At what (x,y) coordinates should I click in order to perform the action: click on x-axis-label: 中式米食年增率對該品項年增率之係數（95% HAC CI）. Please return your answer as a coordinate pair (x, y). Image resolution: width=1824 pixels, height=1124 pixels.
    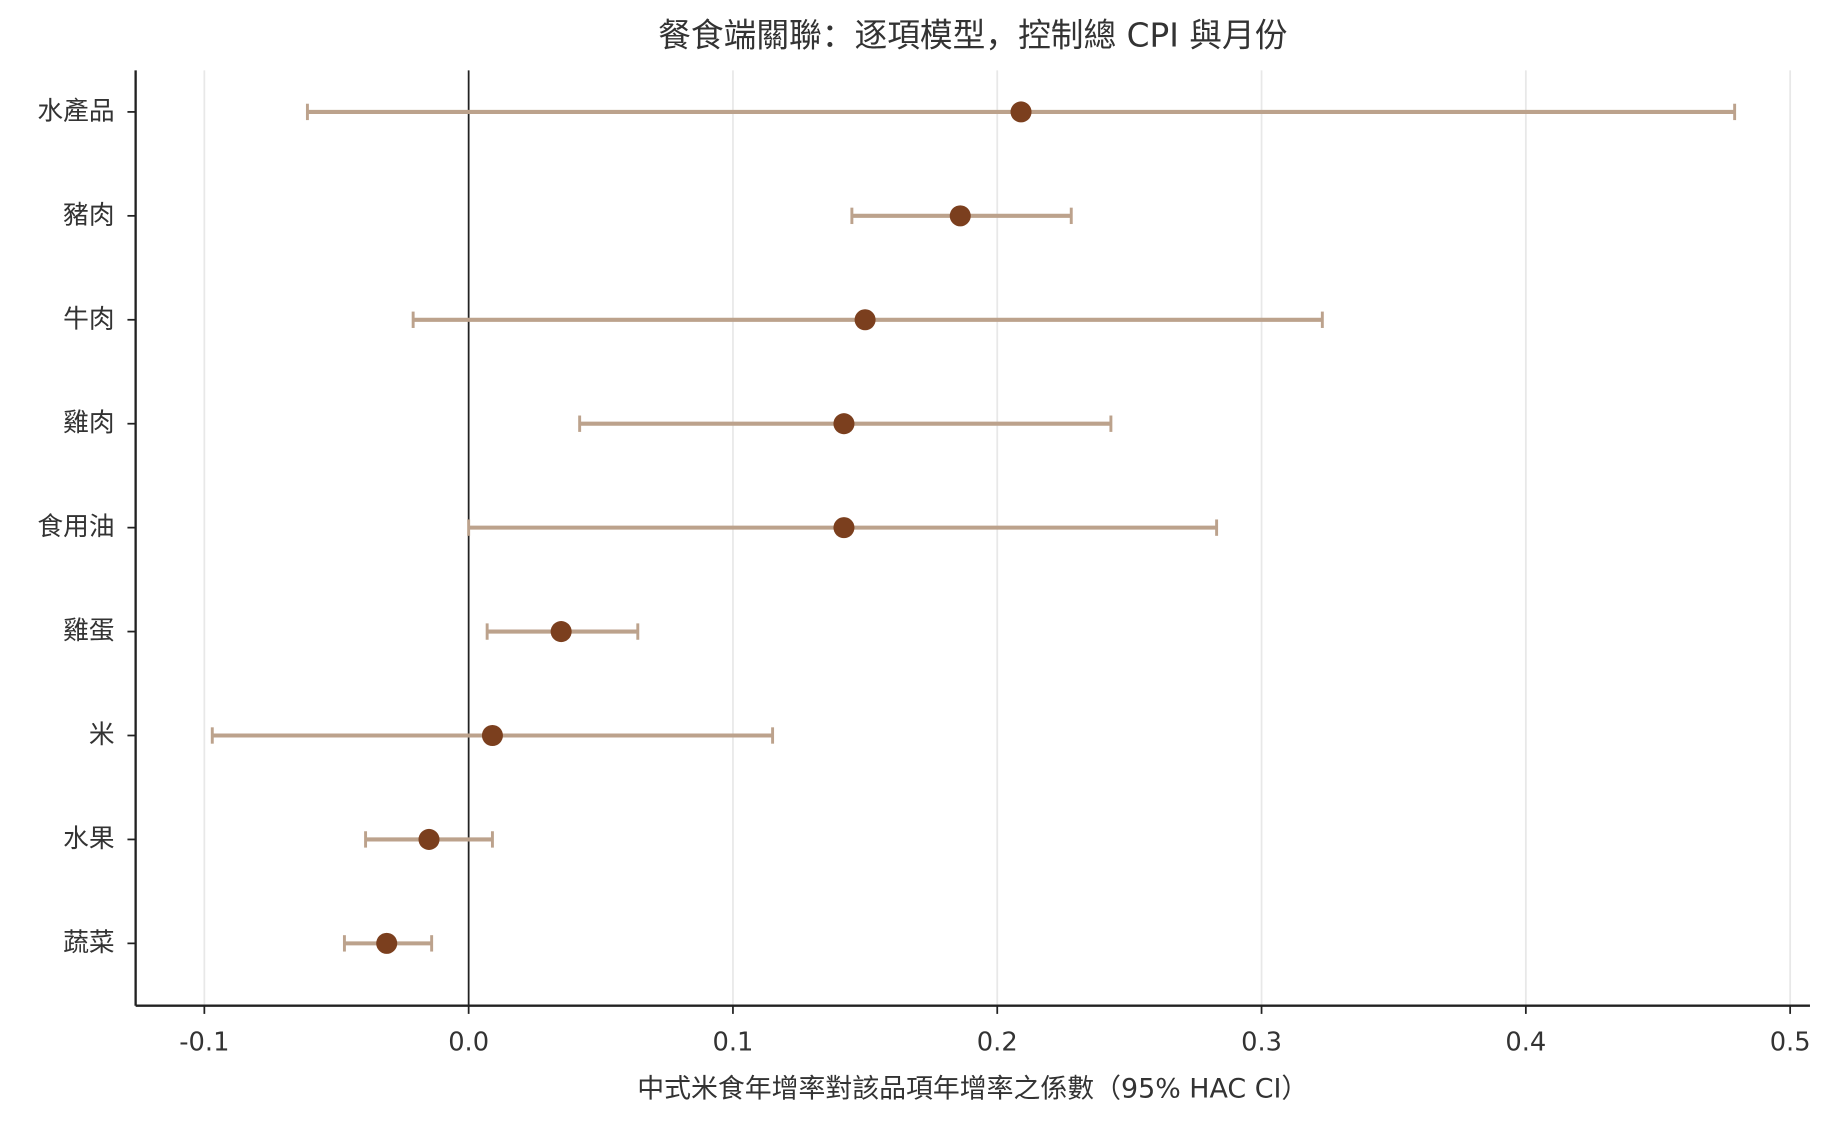
    Looking at the image, I should click on (972, 1088).